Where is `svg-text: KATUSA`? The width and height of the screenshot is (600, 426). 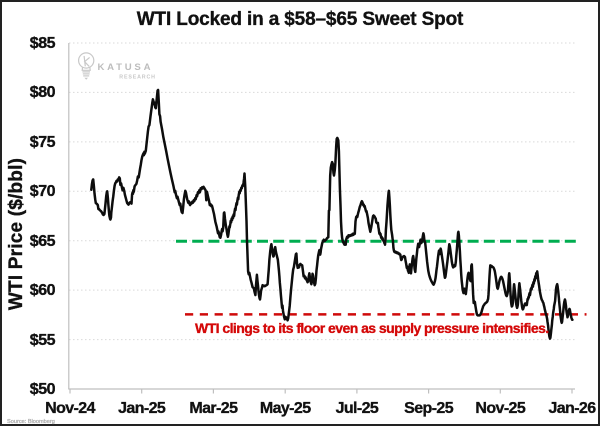
svg-text: KATUSA is located at coordinates (126, 67).